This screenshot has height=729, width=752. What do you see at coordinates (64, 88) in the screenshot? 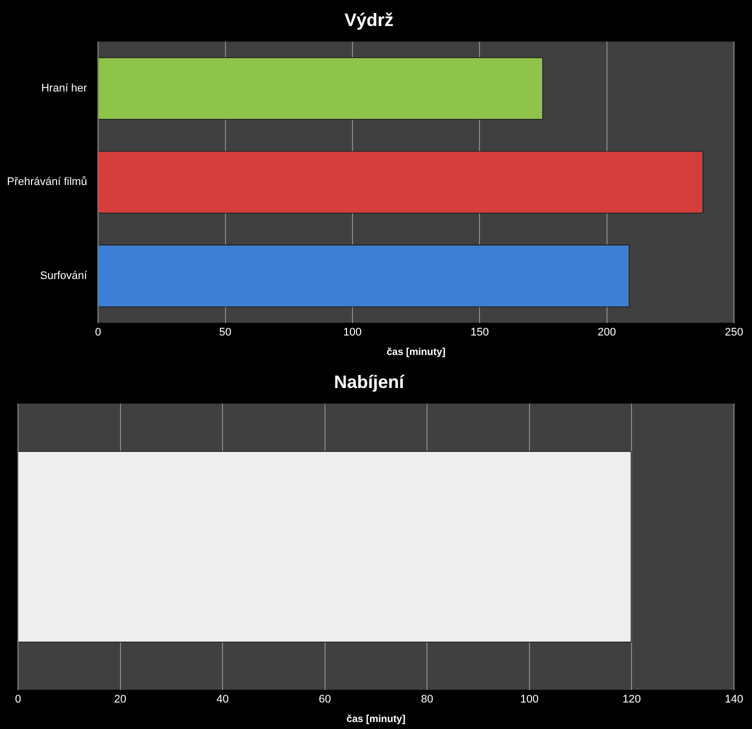
I see `y-tick-label: Hraní her` at bounding box center [64, 88].